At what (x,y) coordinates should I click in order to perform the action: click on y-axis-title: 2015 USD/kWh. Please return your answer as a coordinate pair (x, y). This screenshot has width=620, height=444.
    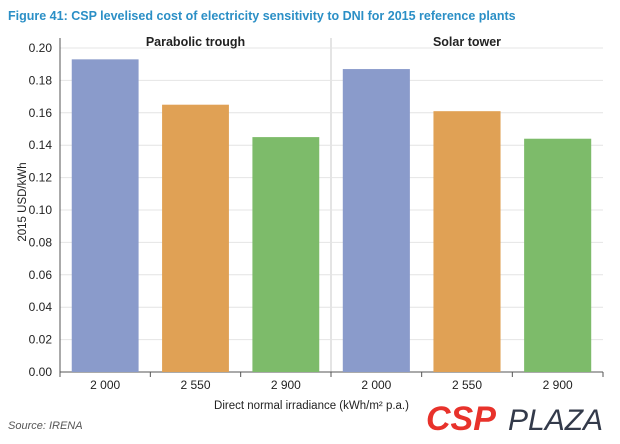
    Looking at the image, I should click on (23, 201).